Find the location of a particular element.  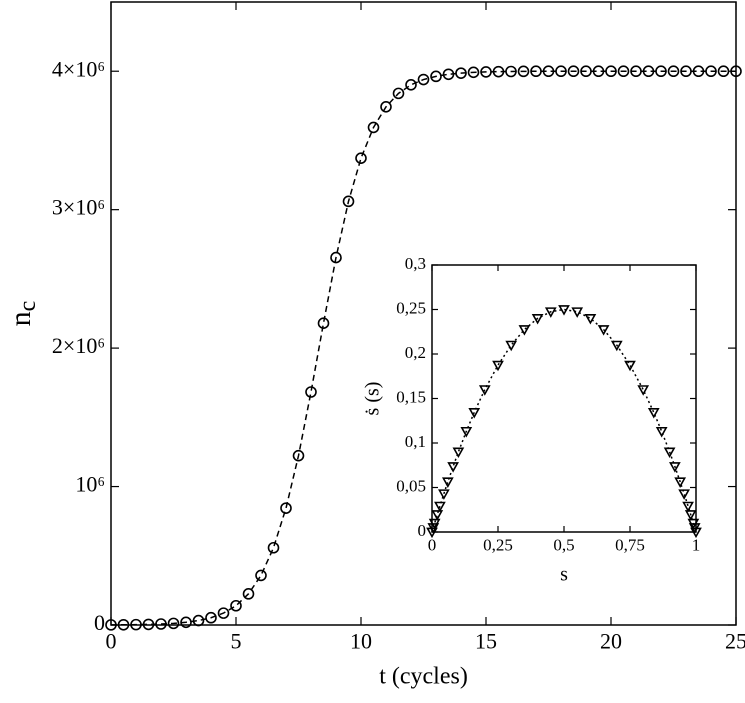

series-line is located at coordinates (564, 420).